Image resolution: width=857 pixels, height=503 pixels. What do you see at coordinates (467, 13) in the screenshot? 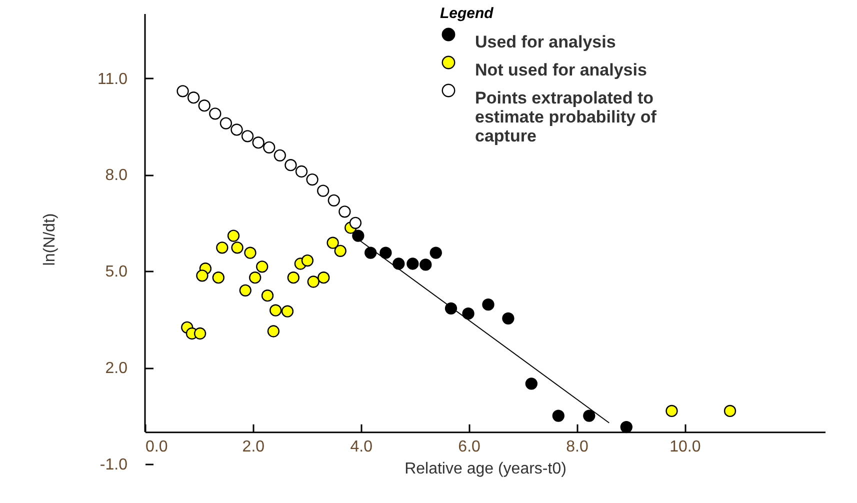
I see `legend-title: Legend` at bounding box center [467, 13].